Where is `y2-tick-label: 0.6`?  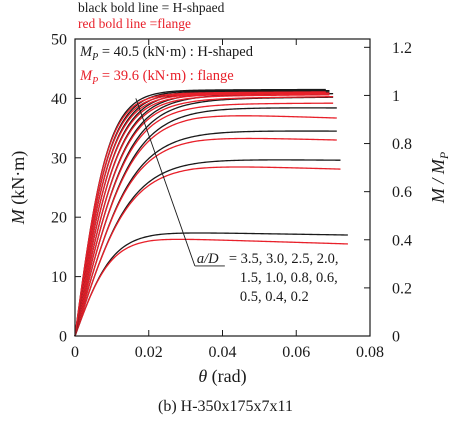 y2-tick-label: 0.6 is located at coordinates (402, 192).